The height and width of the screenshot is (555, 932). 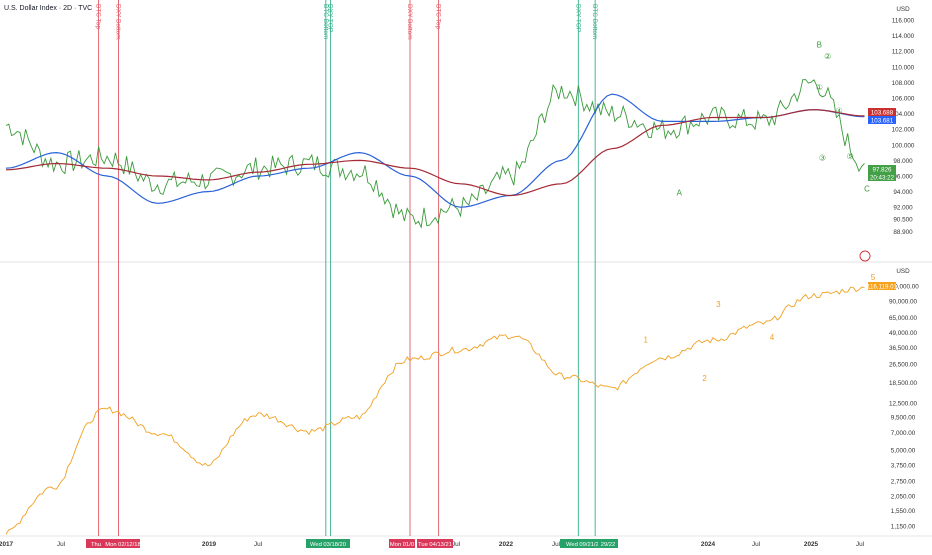 I want to click on btc-y-tick-label: 2,750.00, so click(x=903, y=481).